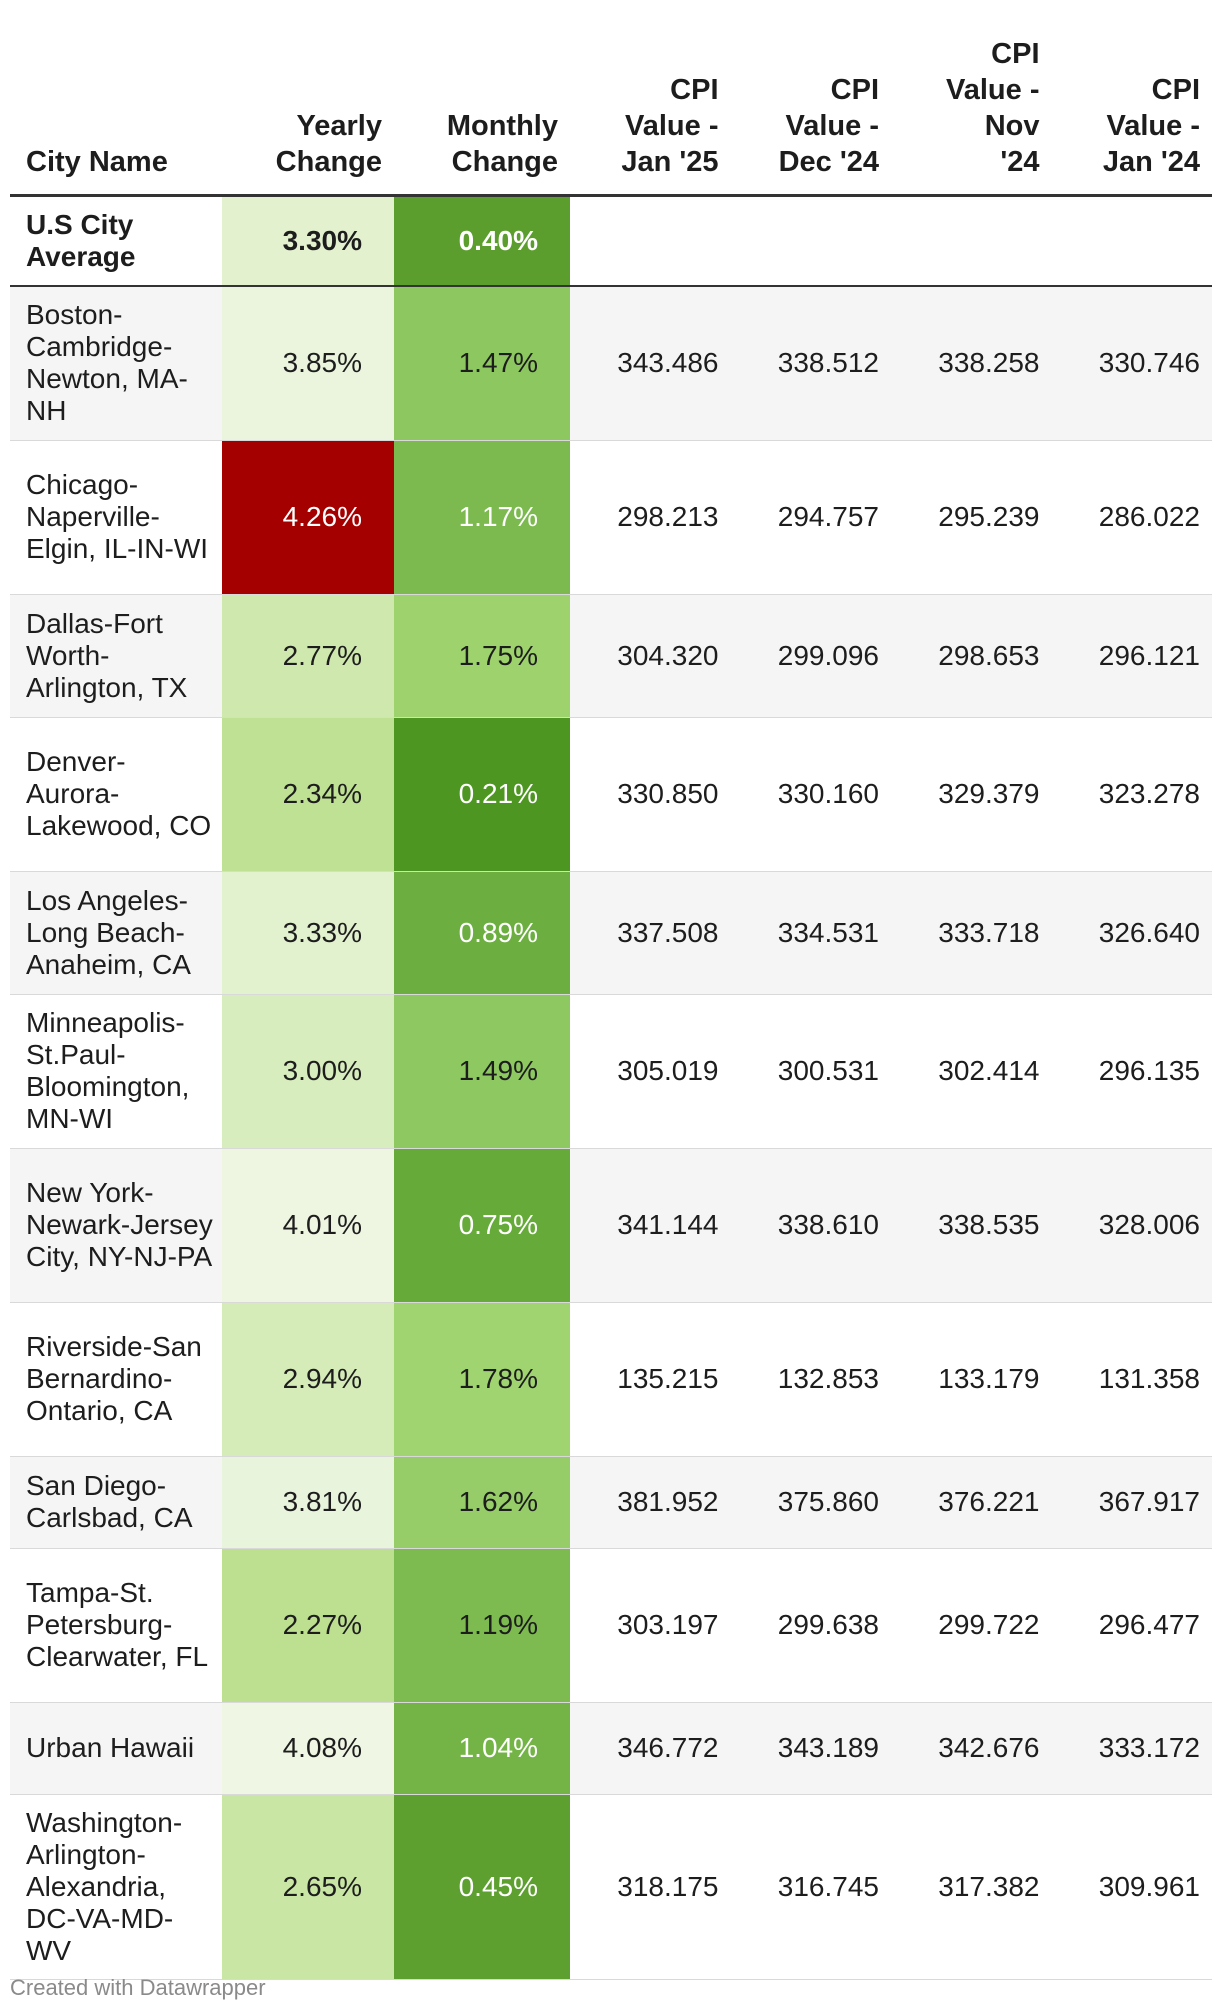  What do you see at coordinates (1131, 1625) in the screenshot?
I see `cpi-jan24-cell: 296.477` at bounding box center [1131, 1625].